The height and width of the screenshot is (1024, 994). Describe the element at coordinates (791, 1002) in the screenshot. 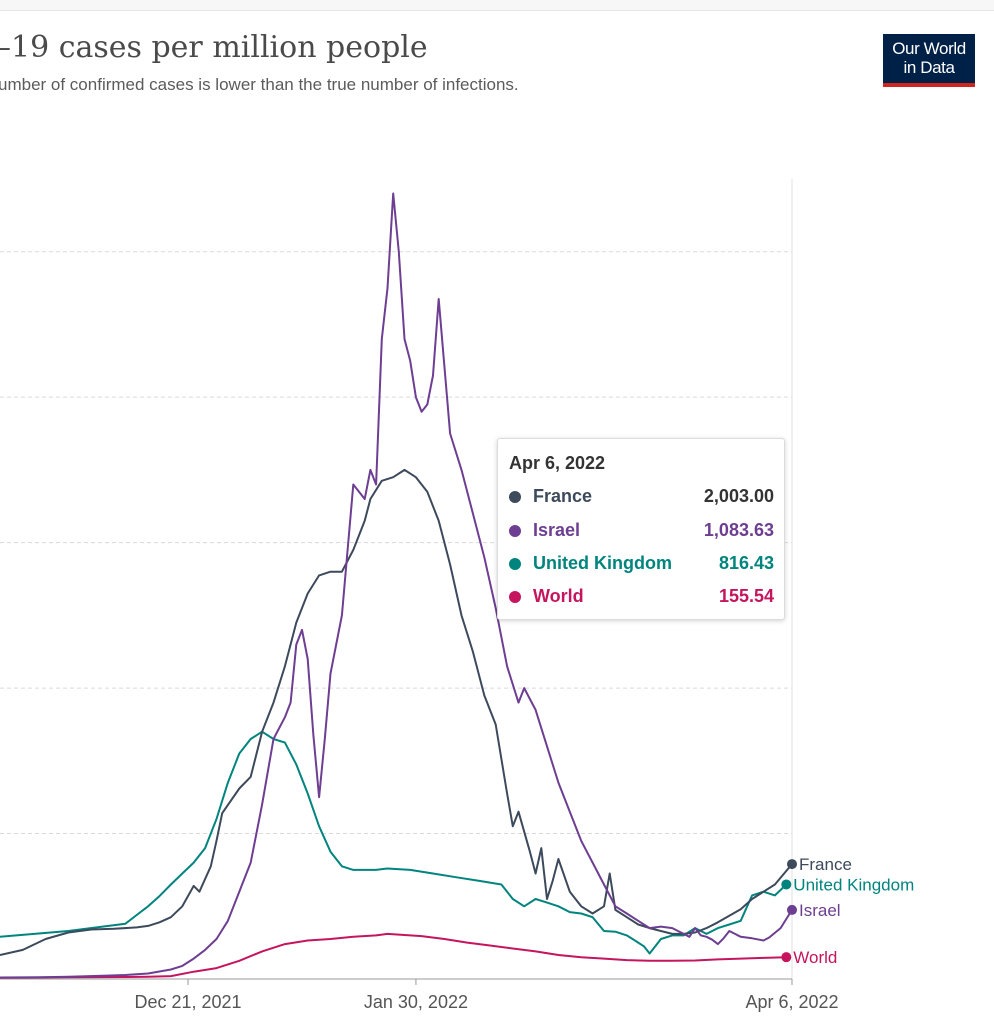

I see `x-tick-label-2: Apr 6, 2022` at that location.